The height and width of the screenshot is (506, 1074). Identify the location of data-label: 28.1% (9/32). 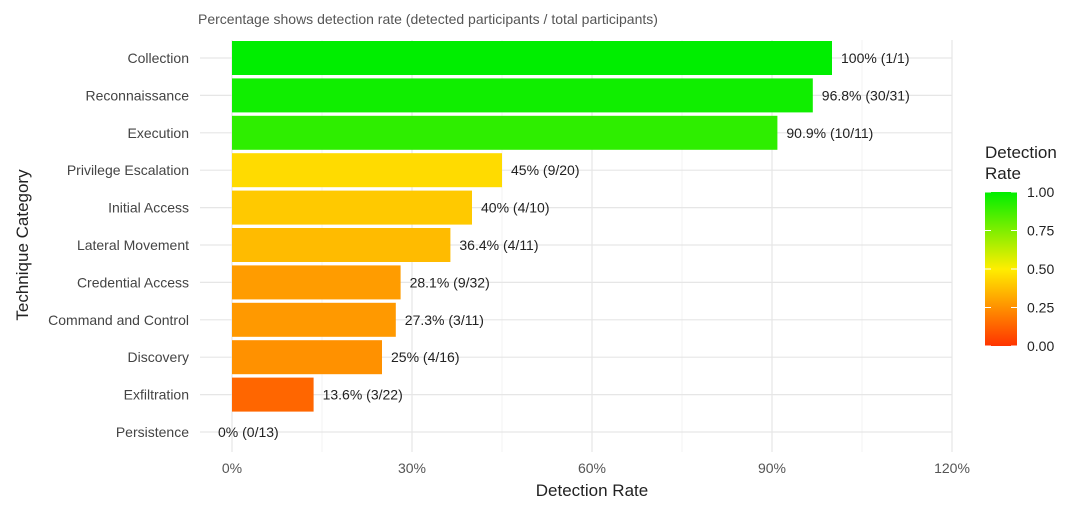
(450, 282).